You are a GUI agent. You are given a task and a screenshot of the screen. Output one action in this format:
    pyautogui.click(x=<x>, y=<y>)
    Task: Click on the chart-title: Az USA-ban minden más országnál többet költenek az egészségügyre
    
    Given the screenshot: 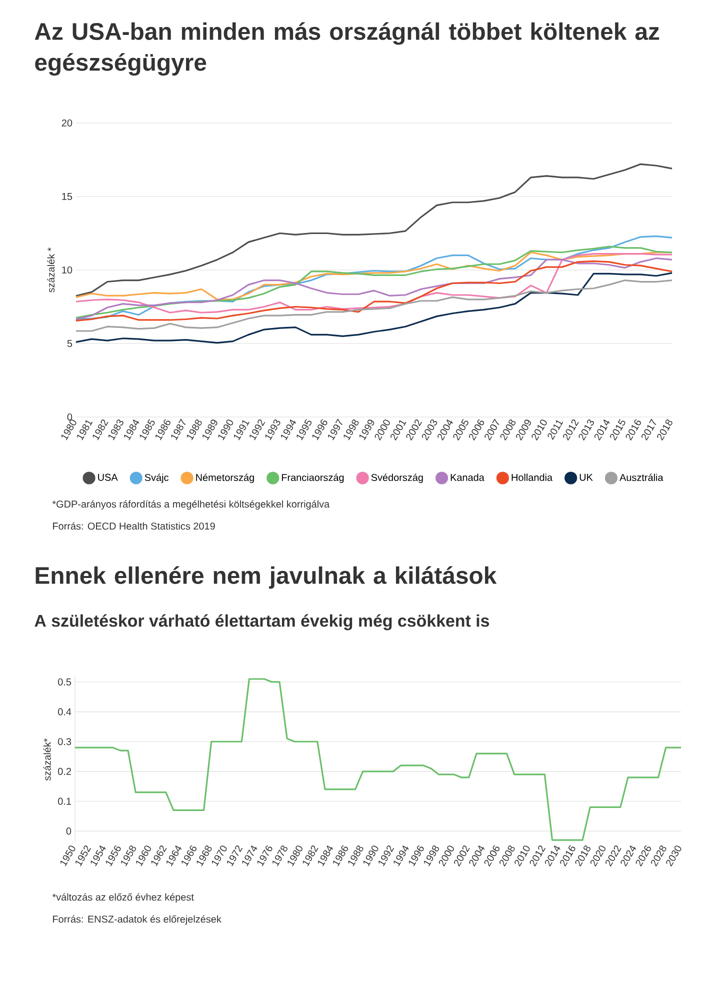 What is the action you would take?
    pyautogui.click(x=347, y=49)
    